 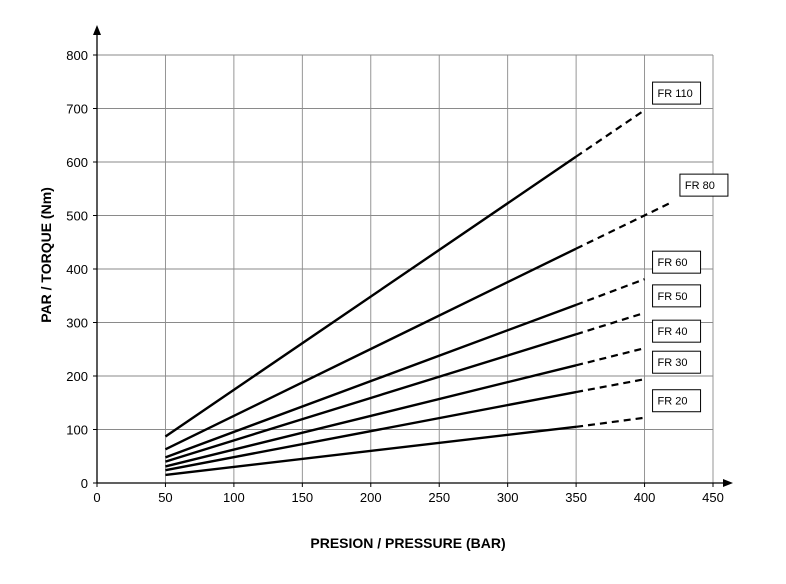 I want to click on x-tick-label: 250, so click(x=439, y=497).